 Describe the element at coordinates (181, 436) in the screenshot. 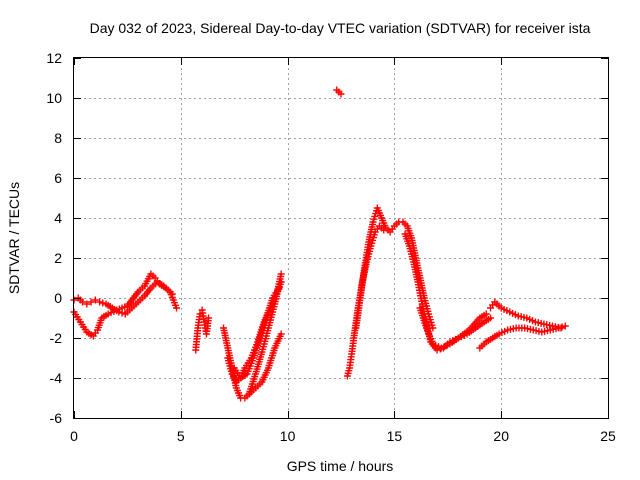

I see `x-tick-label: 5` at that location.